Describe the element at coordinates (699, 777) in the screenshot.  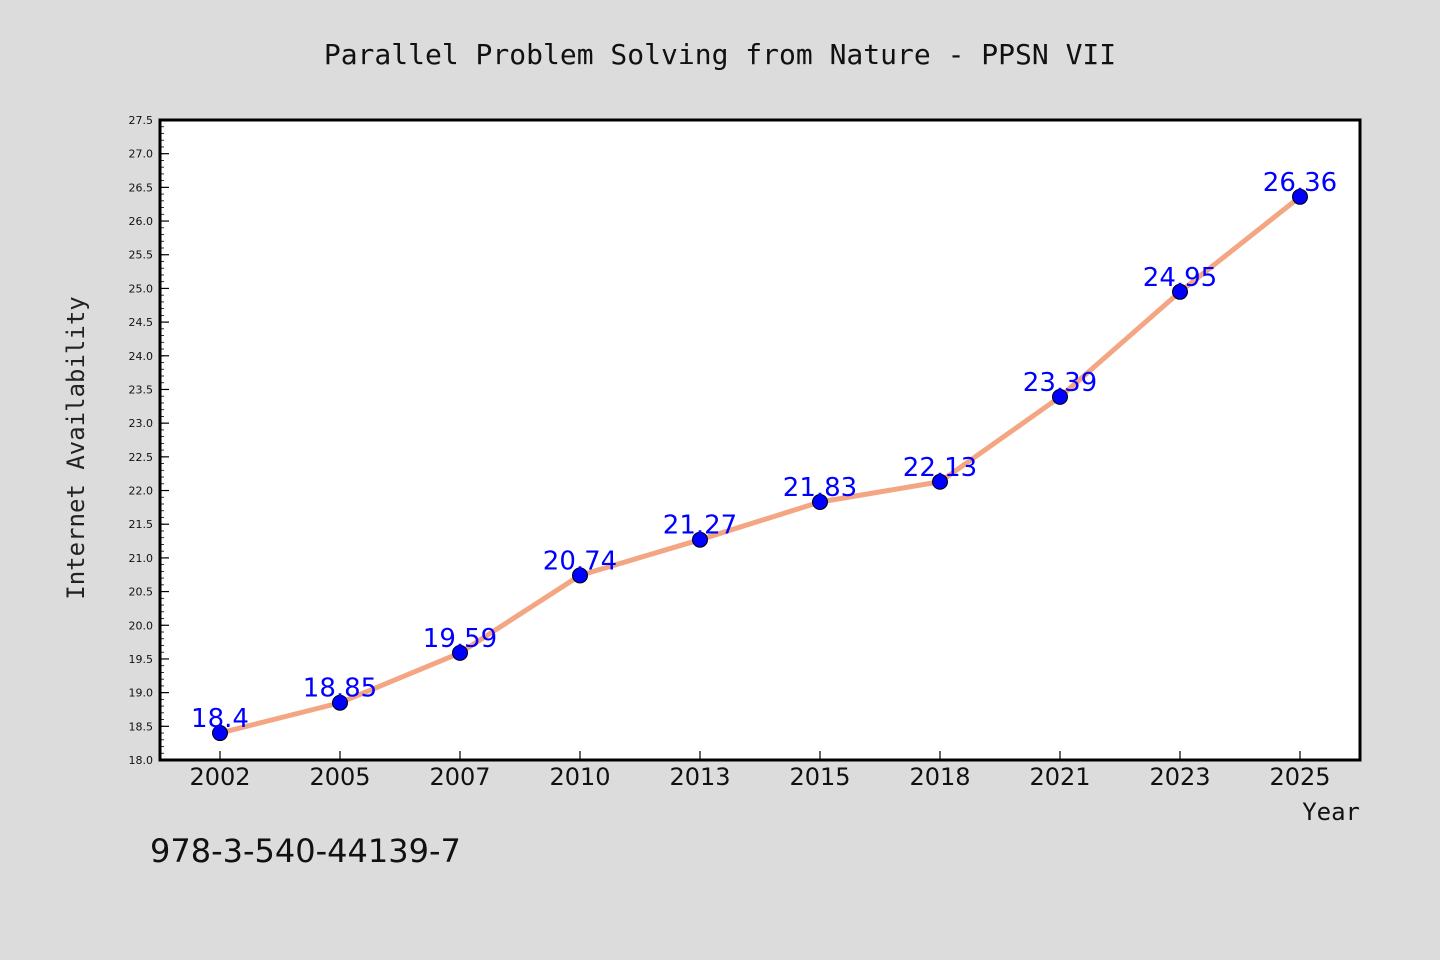
I see `x-tick-label: 2013` at that location.